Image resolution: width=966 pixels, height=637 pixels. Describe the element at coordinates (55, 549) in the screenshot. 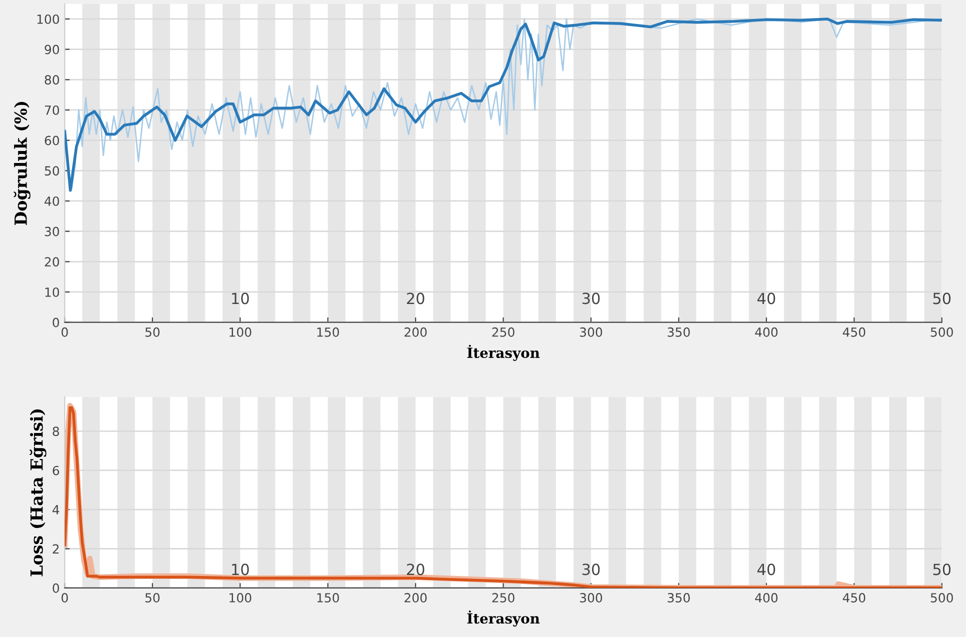

I see `y-tick-label: 2` at that location.